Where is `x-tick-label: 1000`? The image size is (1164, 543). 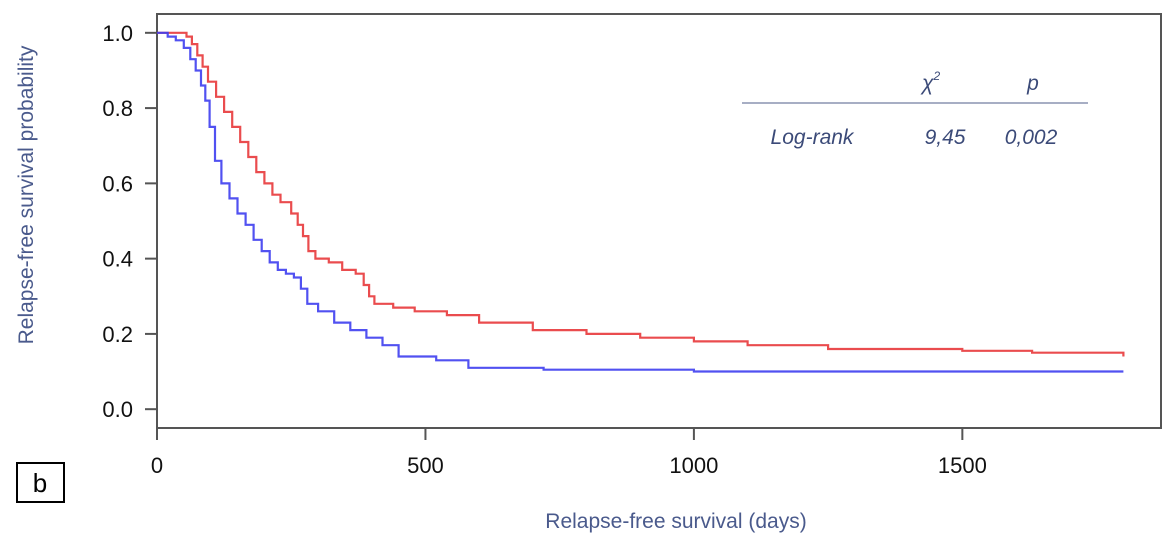 x-tick-label: 1000 is located at coordinates (693, 465).